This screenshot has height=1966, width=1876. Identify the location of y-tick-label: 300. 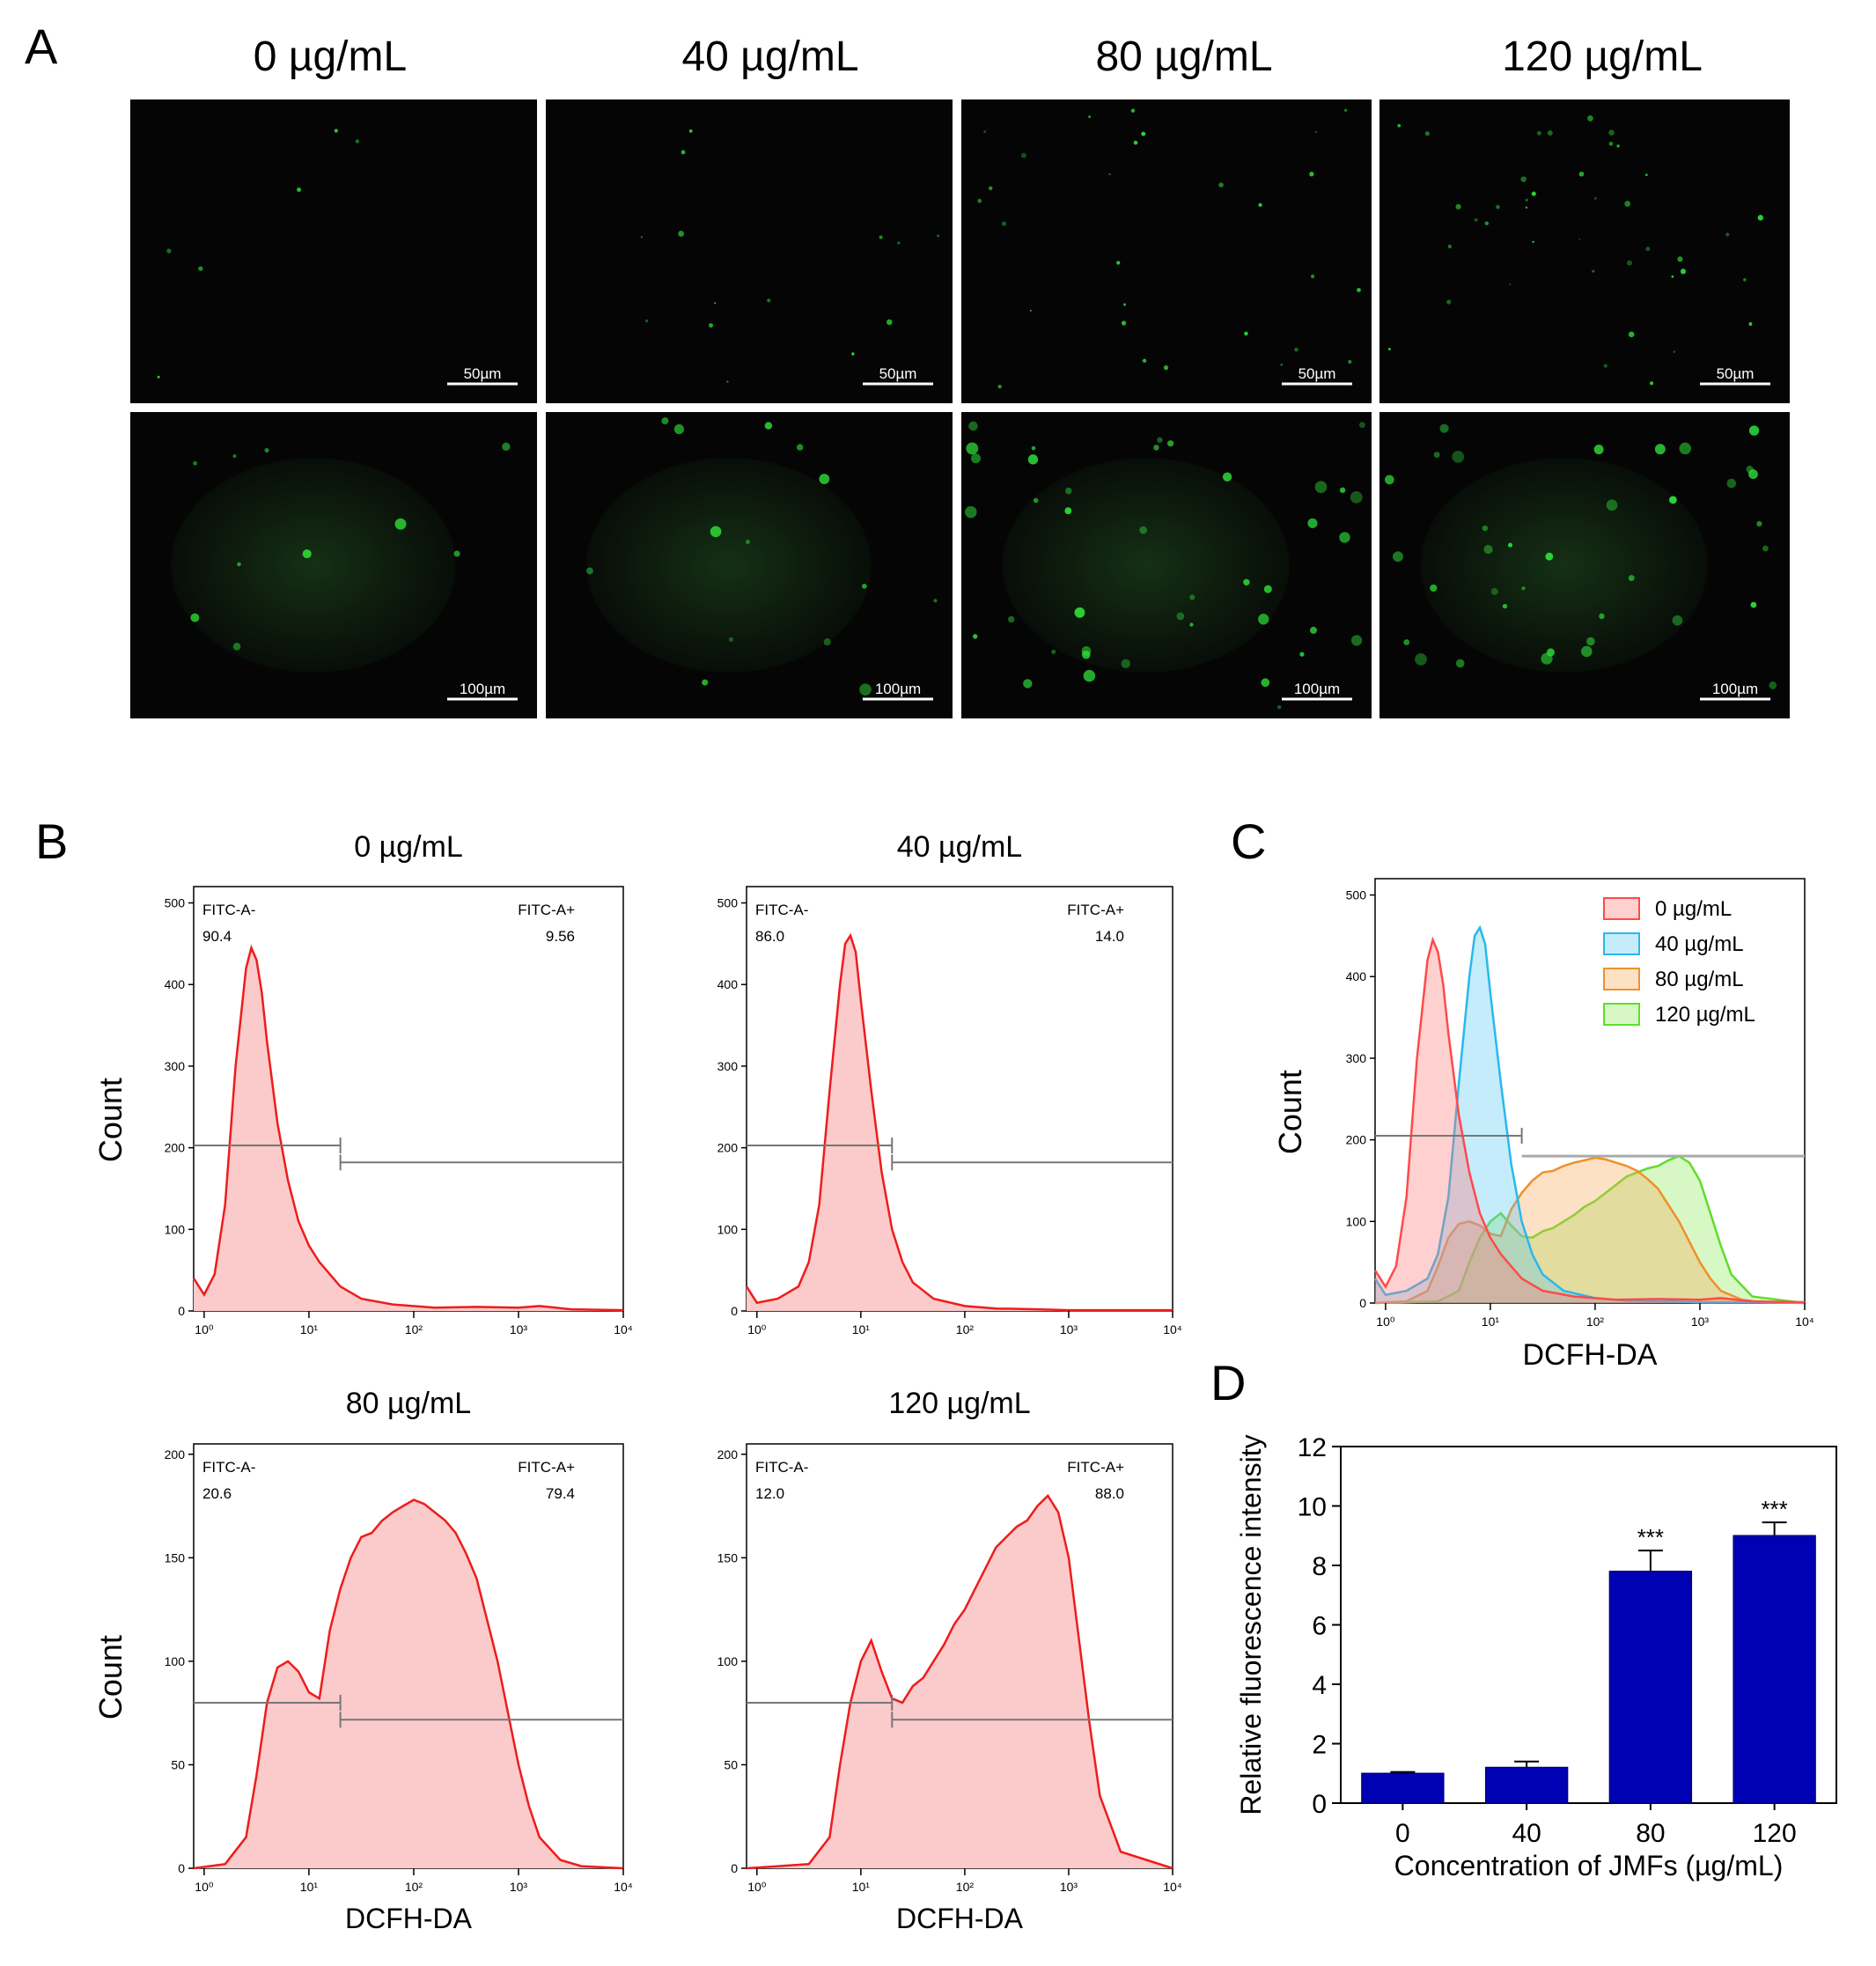
(728, 1066).